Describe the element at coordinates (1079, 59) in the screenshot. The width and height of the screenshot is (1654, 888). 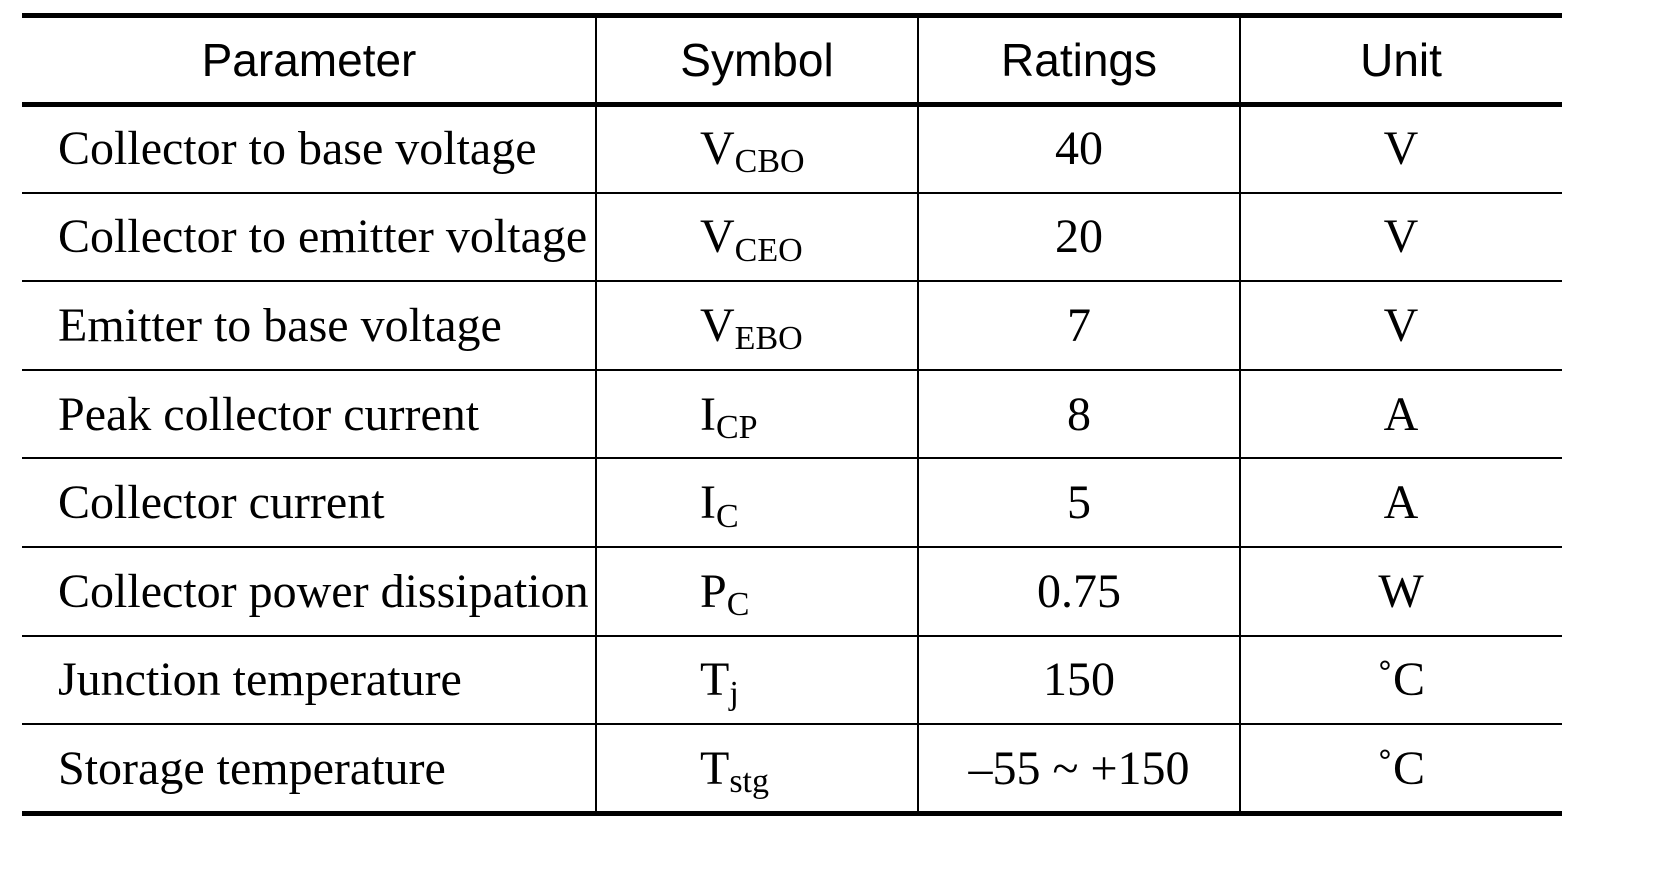
I see `header-cell: Ratings` at that location.